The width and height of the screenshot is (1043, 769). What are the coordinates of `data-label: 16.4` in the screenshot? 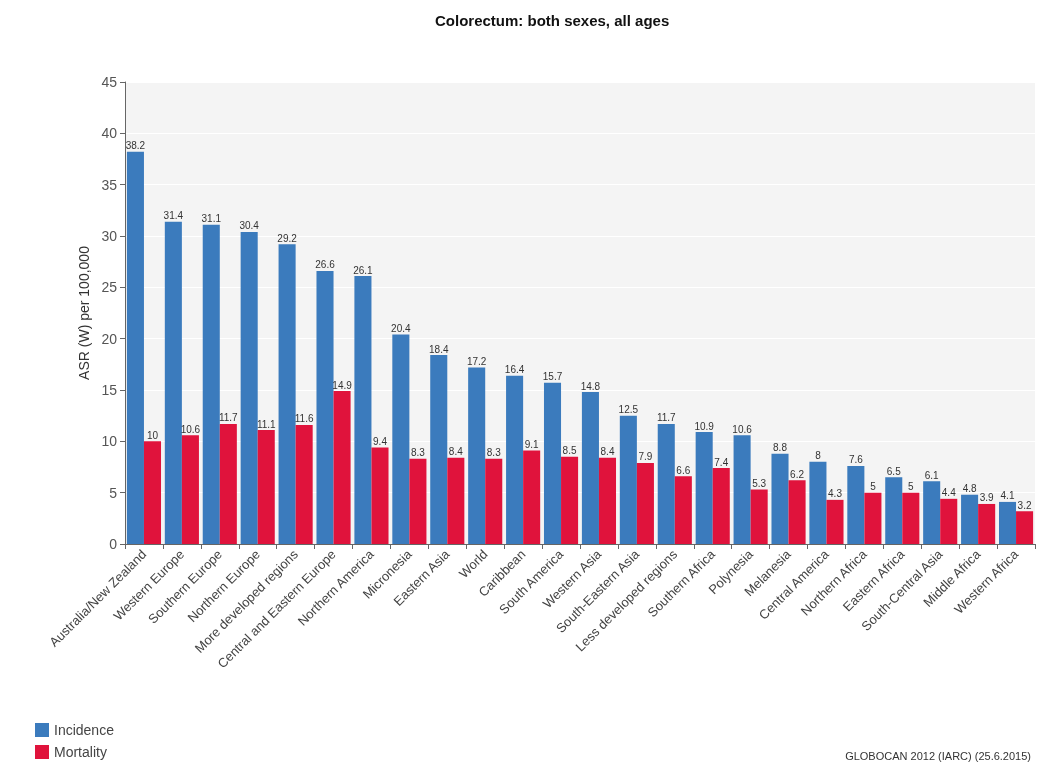 It's located at (514, 370).